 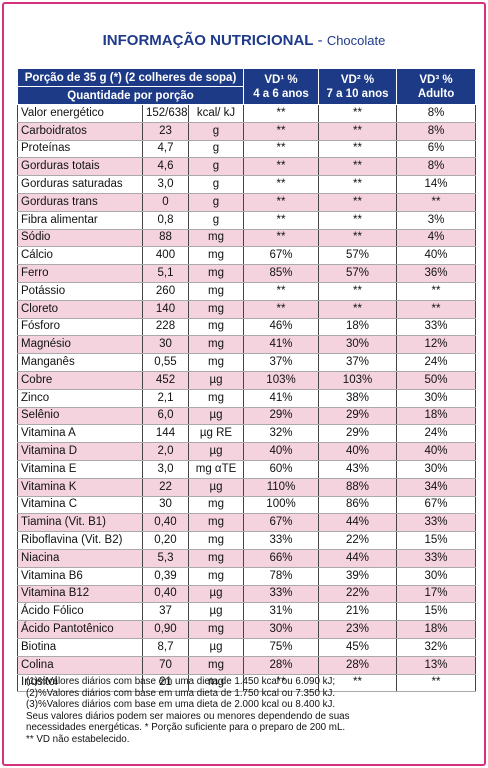 I want to click on vd3: 6%, so click(x=436, y=149).